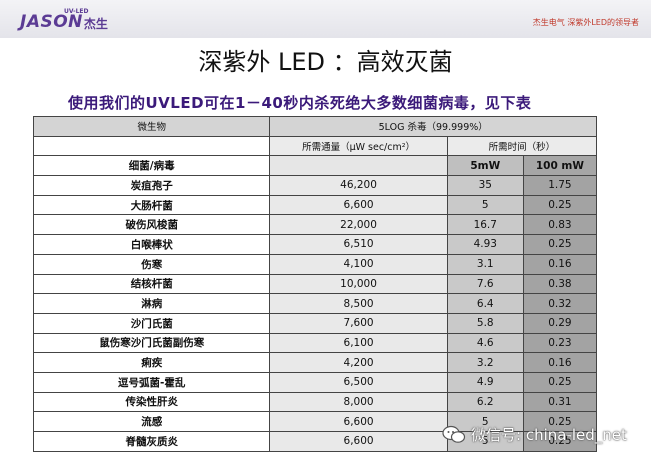 The image size is (651, 465). Describe the element at coordinates (151, 421) in the screenshot. I see `microbe-name: 流感` at that location.